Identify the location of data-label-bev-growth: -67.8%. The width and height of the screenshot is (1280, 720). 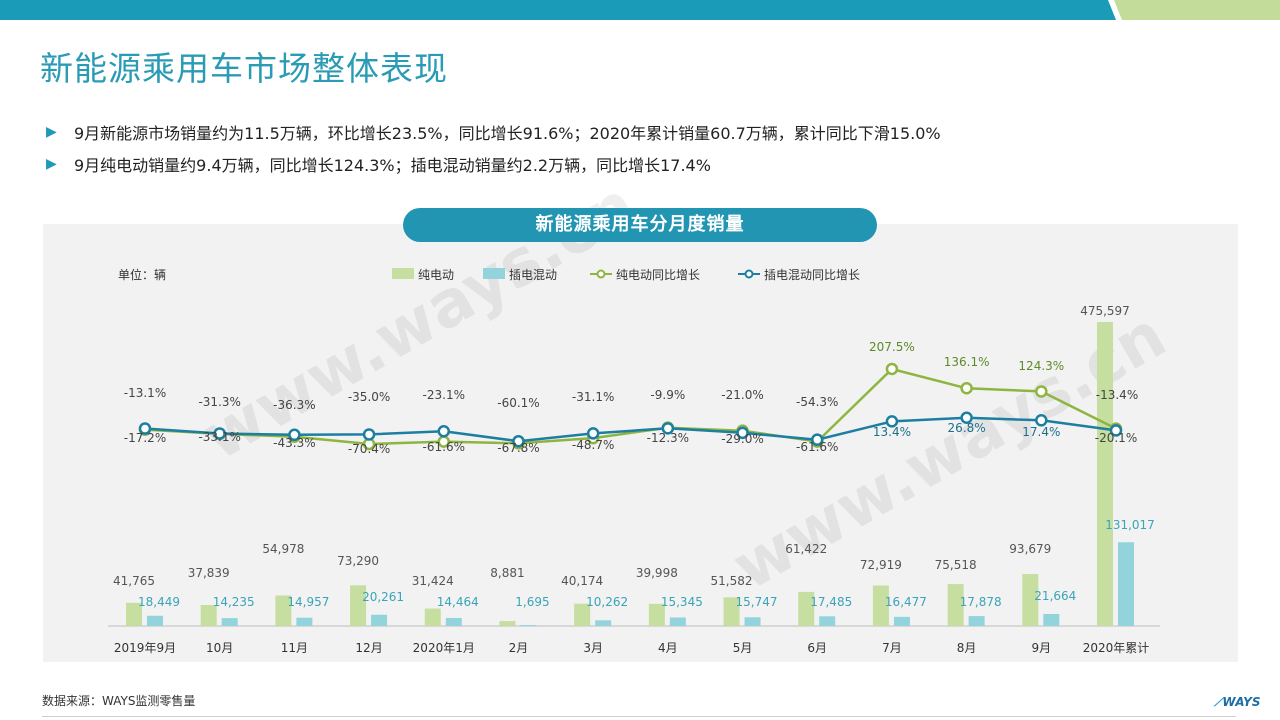
(518, 448).